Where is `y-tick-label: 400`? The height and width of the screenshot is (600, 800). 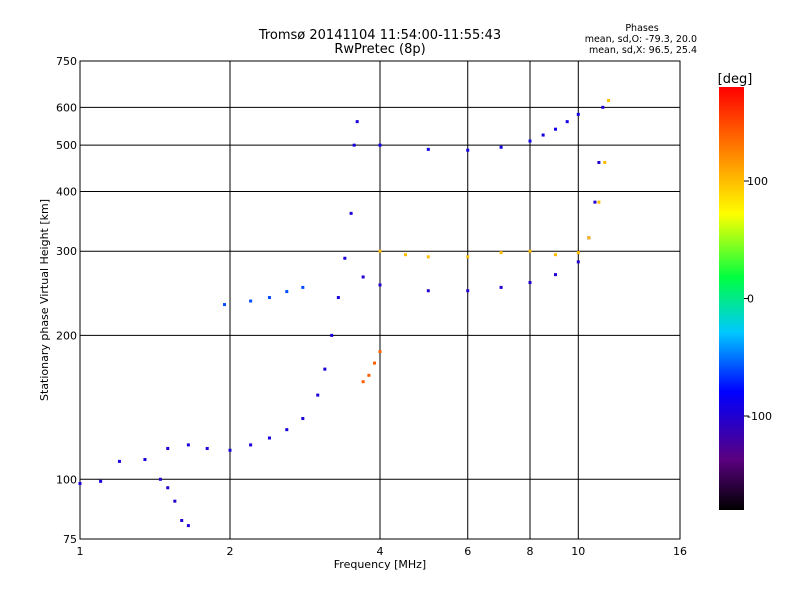
y-tick-label: 400 is located at coordinates (66, 191).